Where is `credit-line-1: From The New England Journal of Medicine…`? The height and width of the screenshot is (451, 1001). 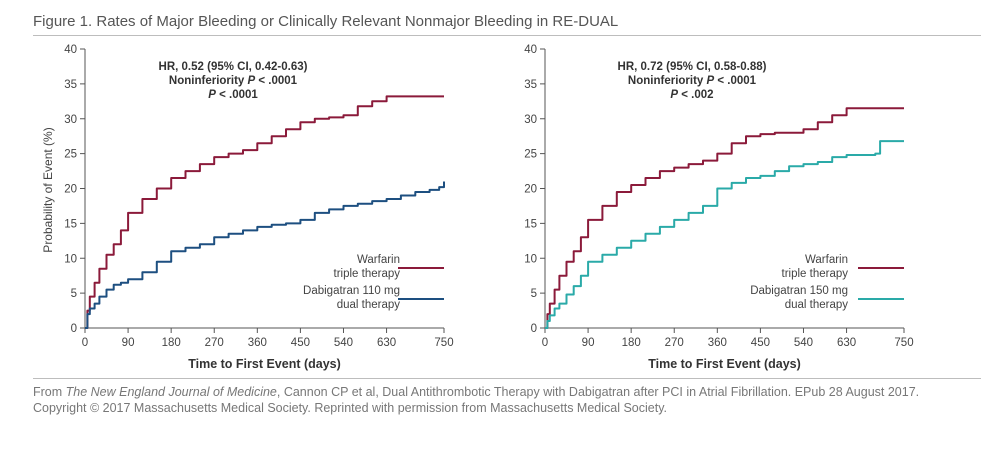 credit-line-1: From The New England Journal of Medicine… is located at coordinates (476, 392).